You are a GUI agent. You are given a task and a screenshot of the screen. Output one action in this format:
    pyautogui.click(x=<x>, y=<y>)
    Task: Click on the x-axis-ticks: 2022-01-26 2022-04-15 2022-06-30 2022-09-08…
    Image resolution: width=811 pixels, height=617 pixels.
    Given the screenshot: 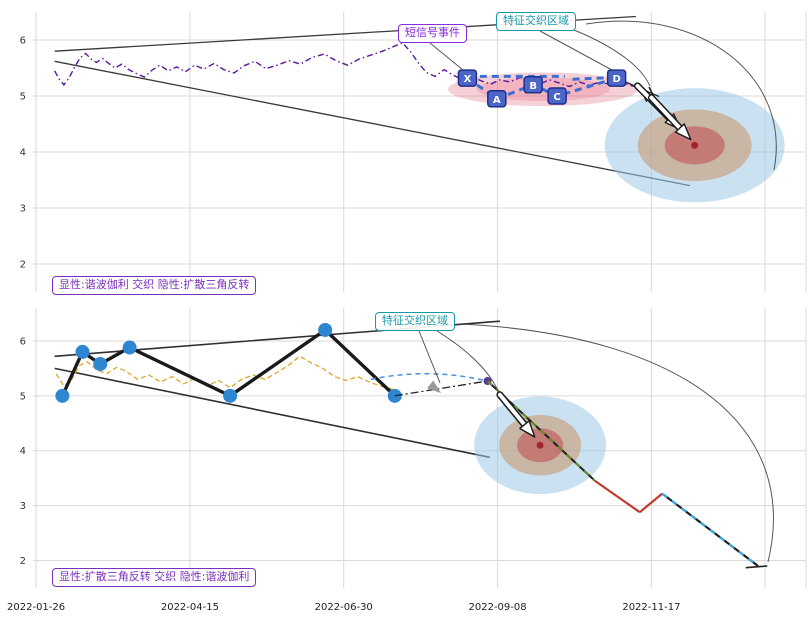 What is the action you would take?
    pyautogui.click(x=343, y=607)
    